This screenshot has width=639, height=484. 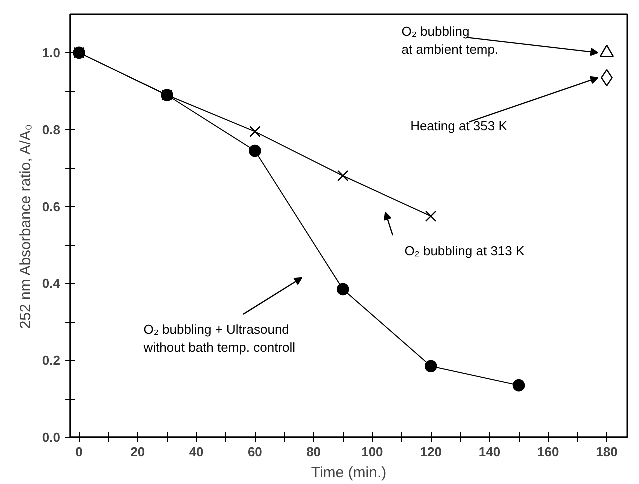 I want to click on y-tick-label: 0.2, so click(x=51, y=360).